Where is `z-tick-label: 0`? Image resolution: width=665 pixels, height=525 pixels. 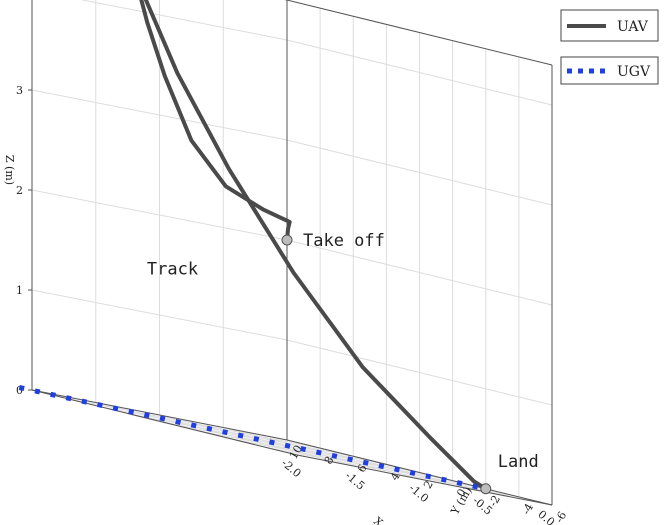 z-tick-label: 0 is located at coordinates (19, 390).